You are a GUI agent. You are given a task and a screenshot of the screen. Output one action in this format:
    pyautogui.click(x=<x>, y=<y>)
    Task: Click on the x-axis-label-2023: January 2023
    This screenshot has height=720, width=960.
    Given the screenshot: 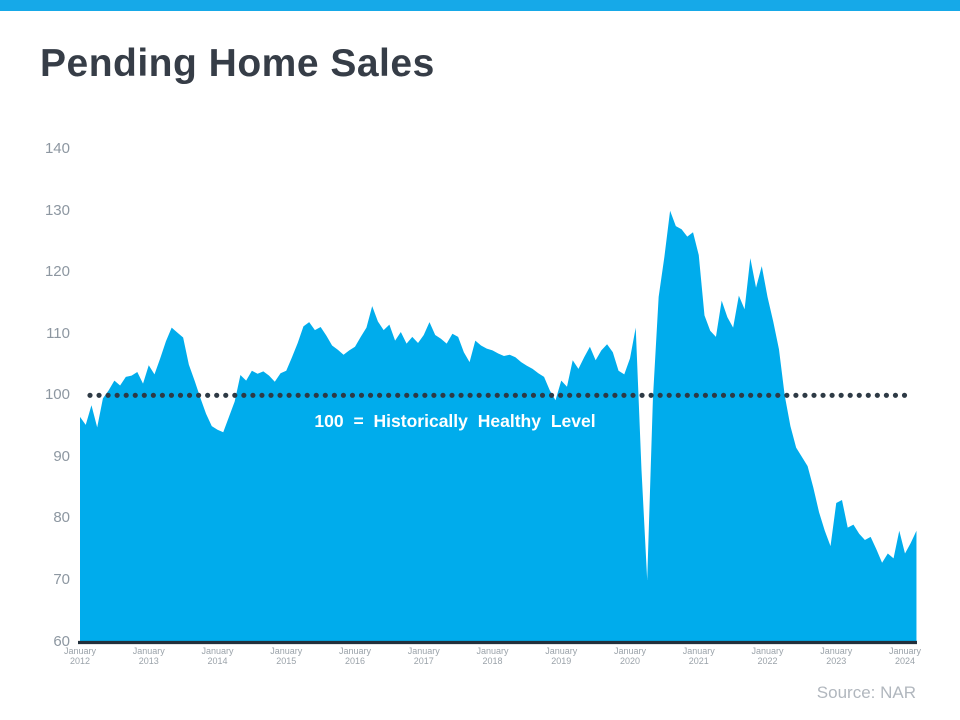 What is the action you would take?
    pyautogui.click(x=836, y=656)
    